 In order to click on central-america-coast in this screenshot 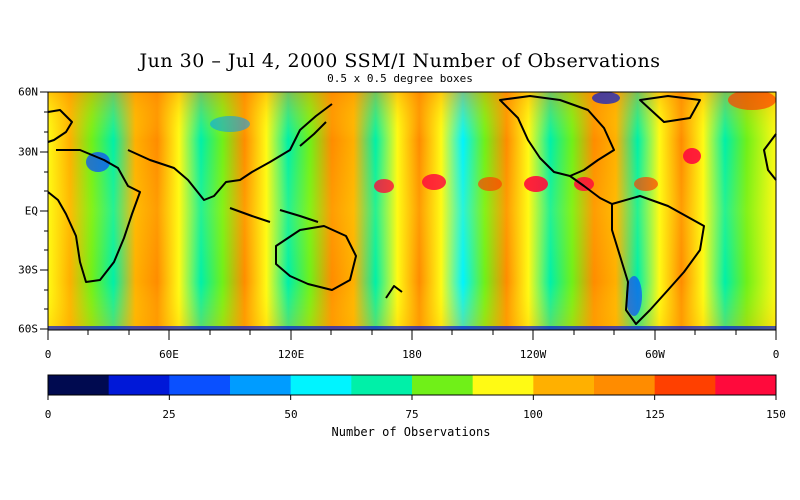, I will do `click(591, 190)`.